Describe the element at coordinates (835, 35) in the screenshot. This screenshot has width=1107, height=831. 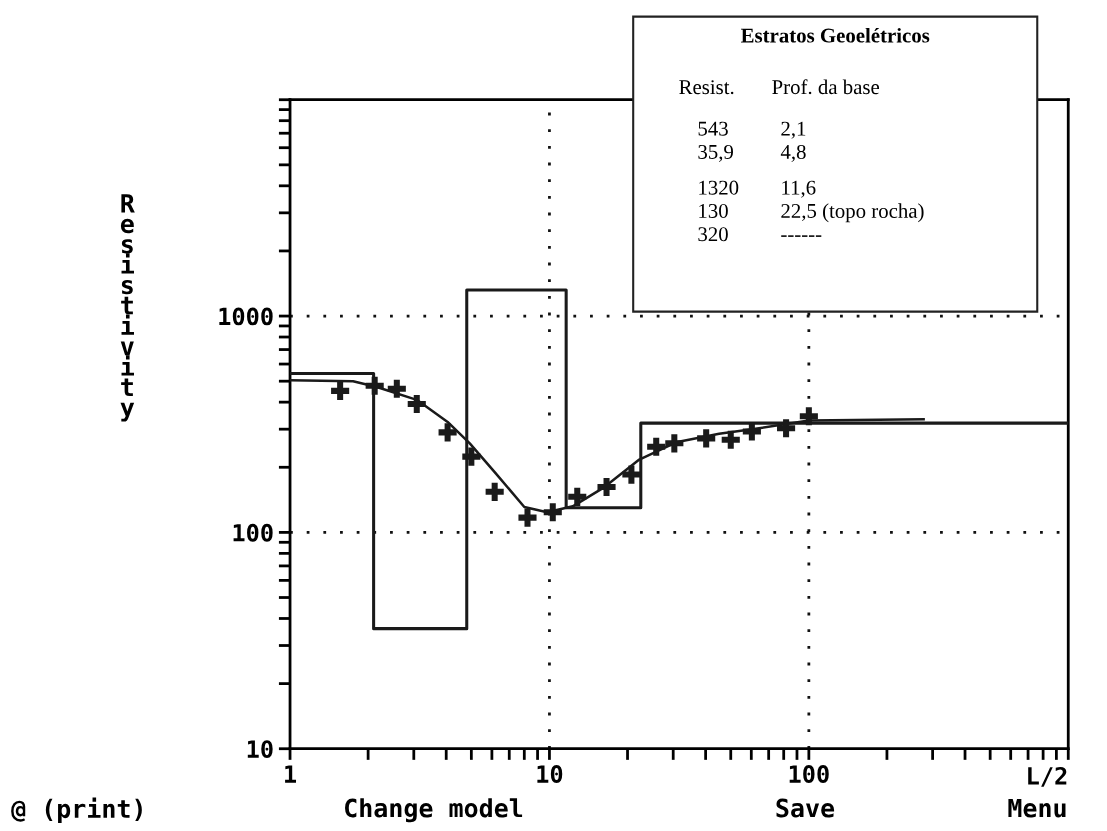
I see `text: Estratos Geoelétricos` at that location.